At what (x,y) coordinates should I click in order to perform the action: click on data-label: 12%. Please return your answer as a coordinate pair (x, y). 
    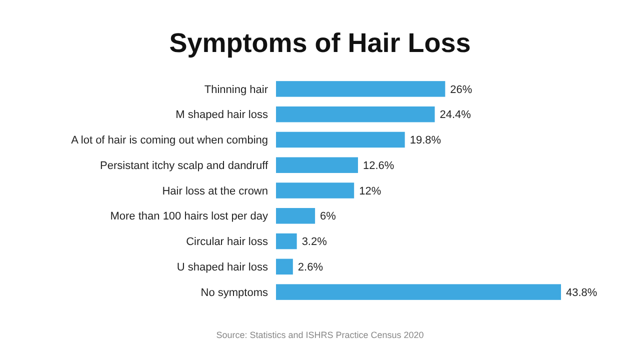
    Looking at the image, I should click on (370, 191).